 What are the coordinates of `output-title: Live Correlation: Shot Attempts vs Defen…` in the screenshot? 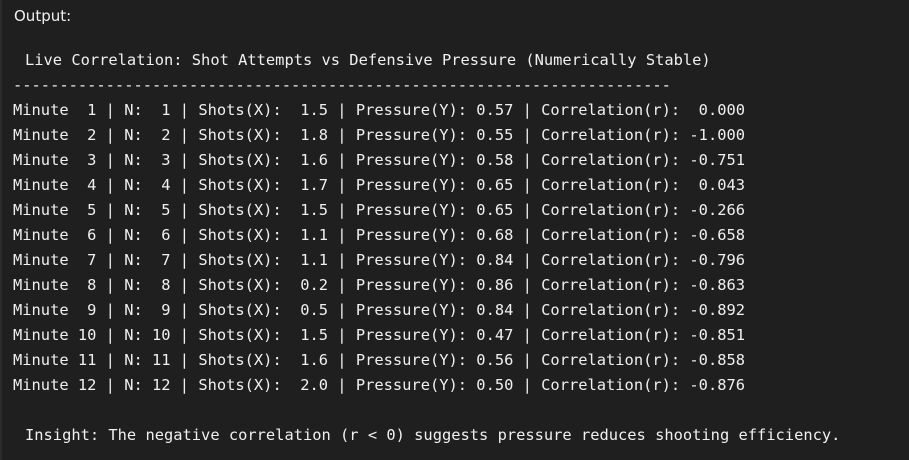 It's located at (368, 60).